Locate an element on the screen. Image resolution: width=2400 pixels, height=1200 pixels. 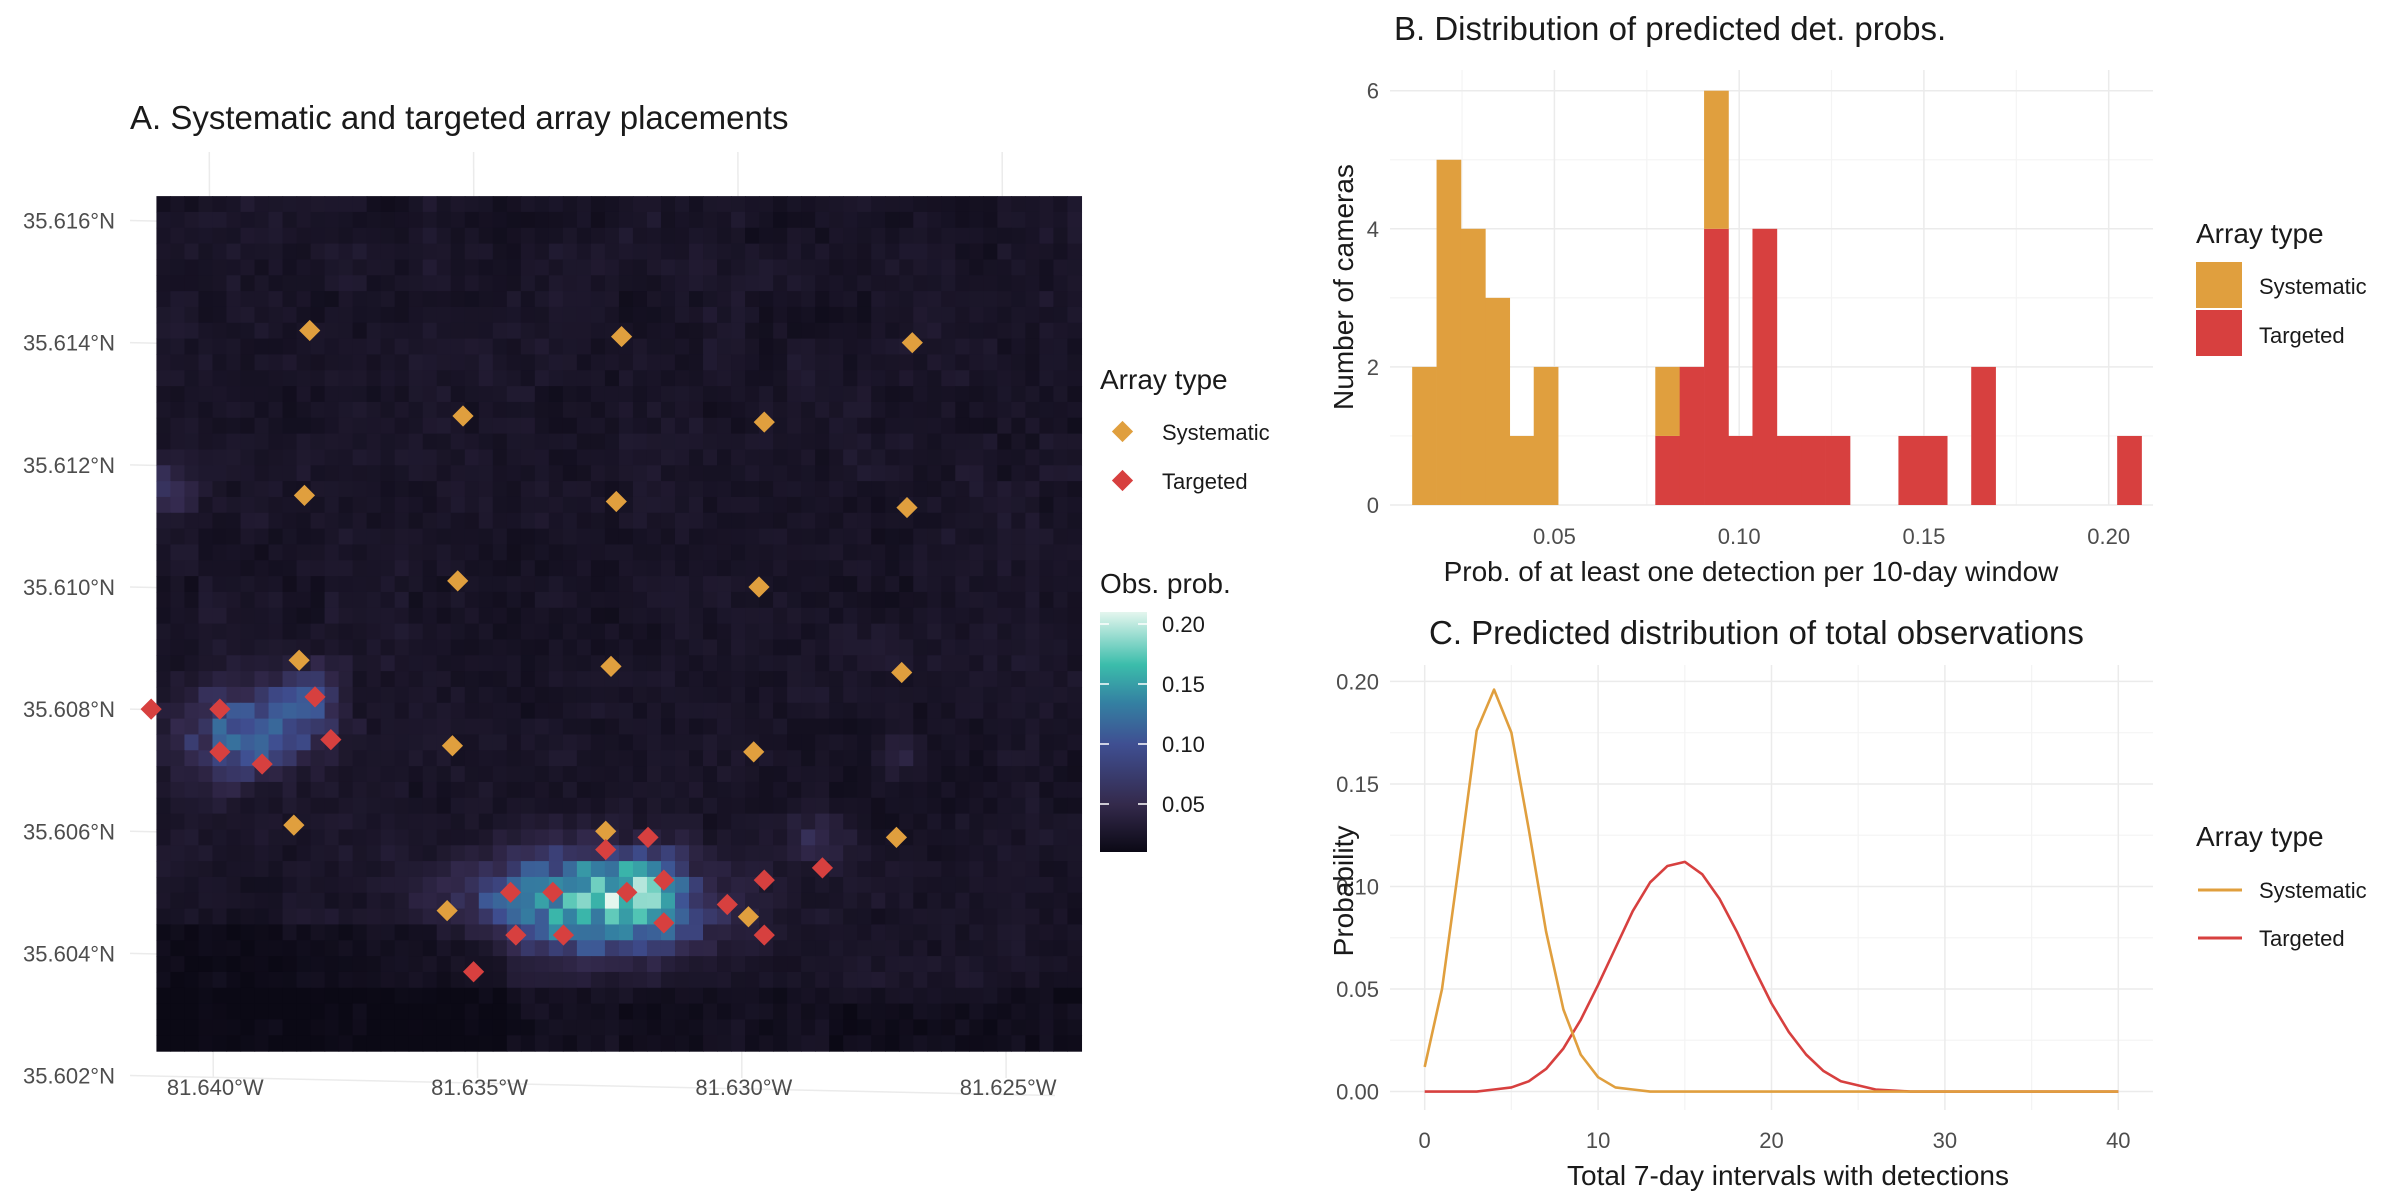
targeted-bar is located at coordinates (1789, 470).